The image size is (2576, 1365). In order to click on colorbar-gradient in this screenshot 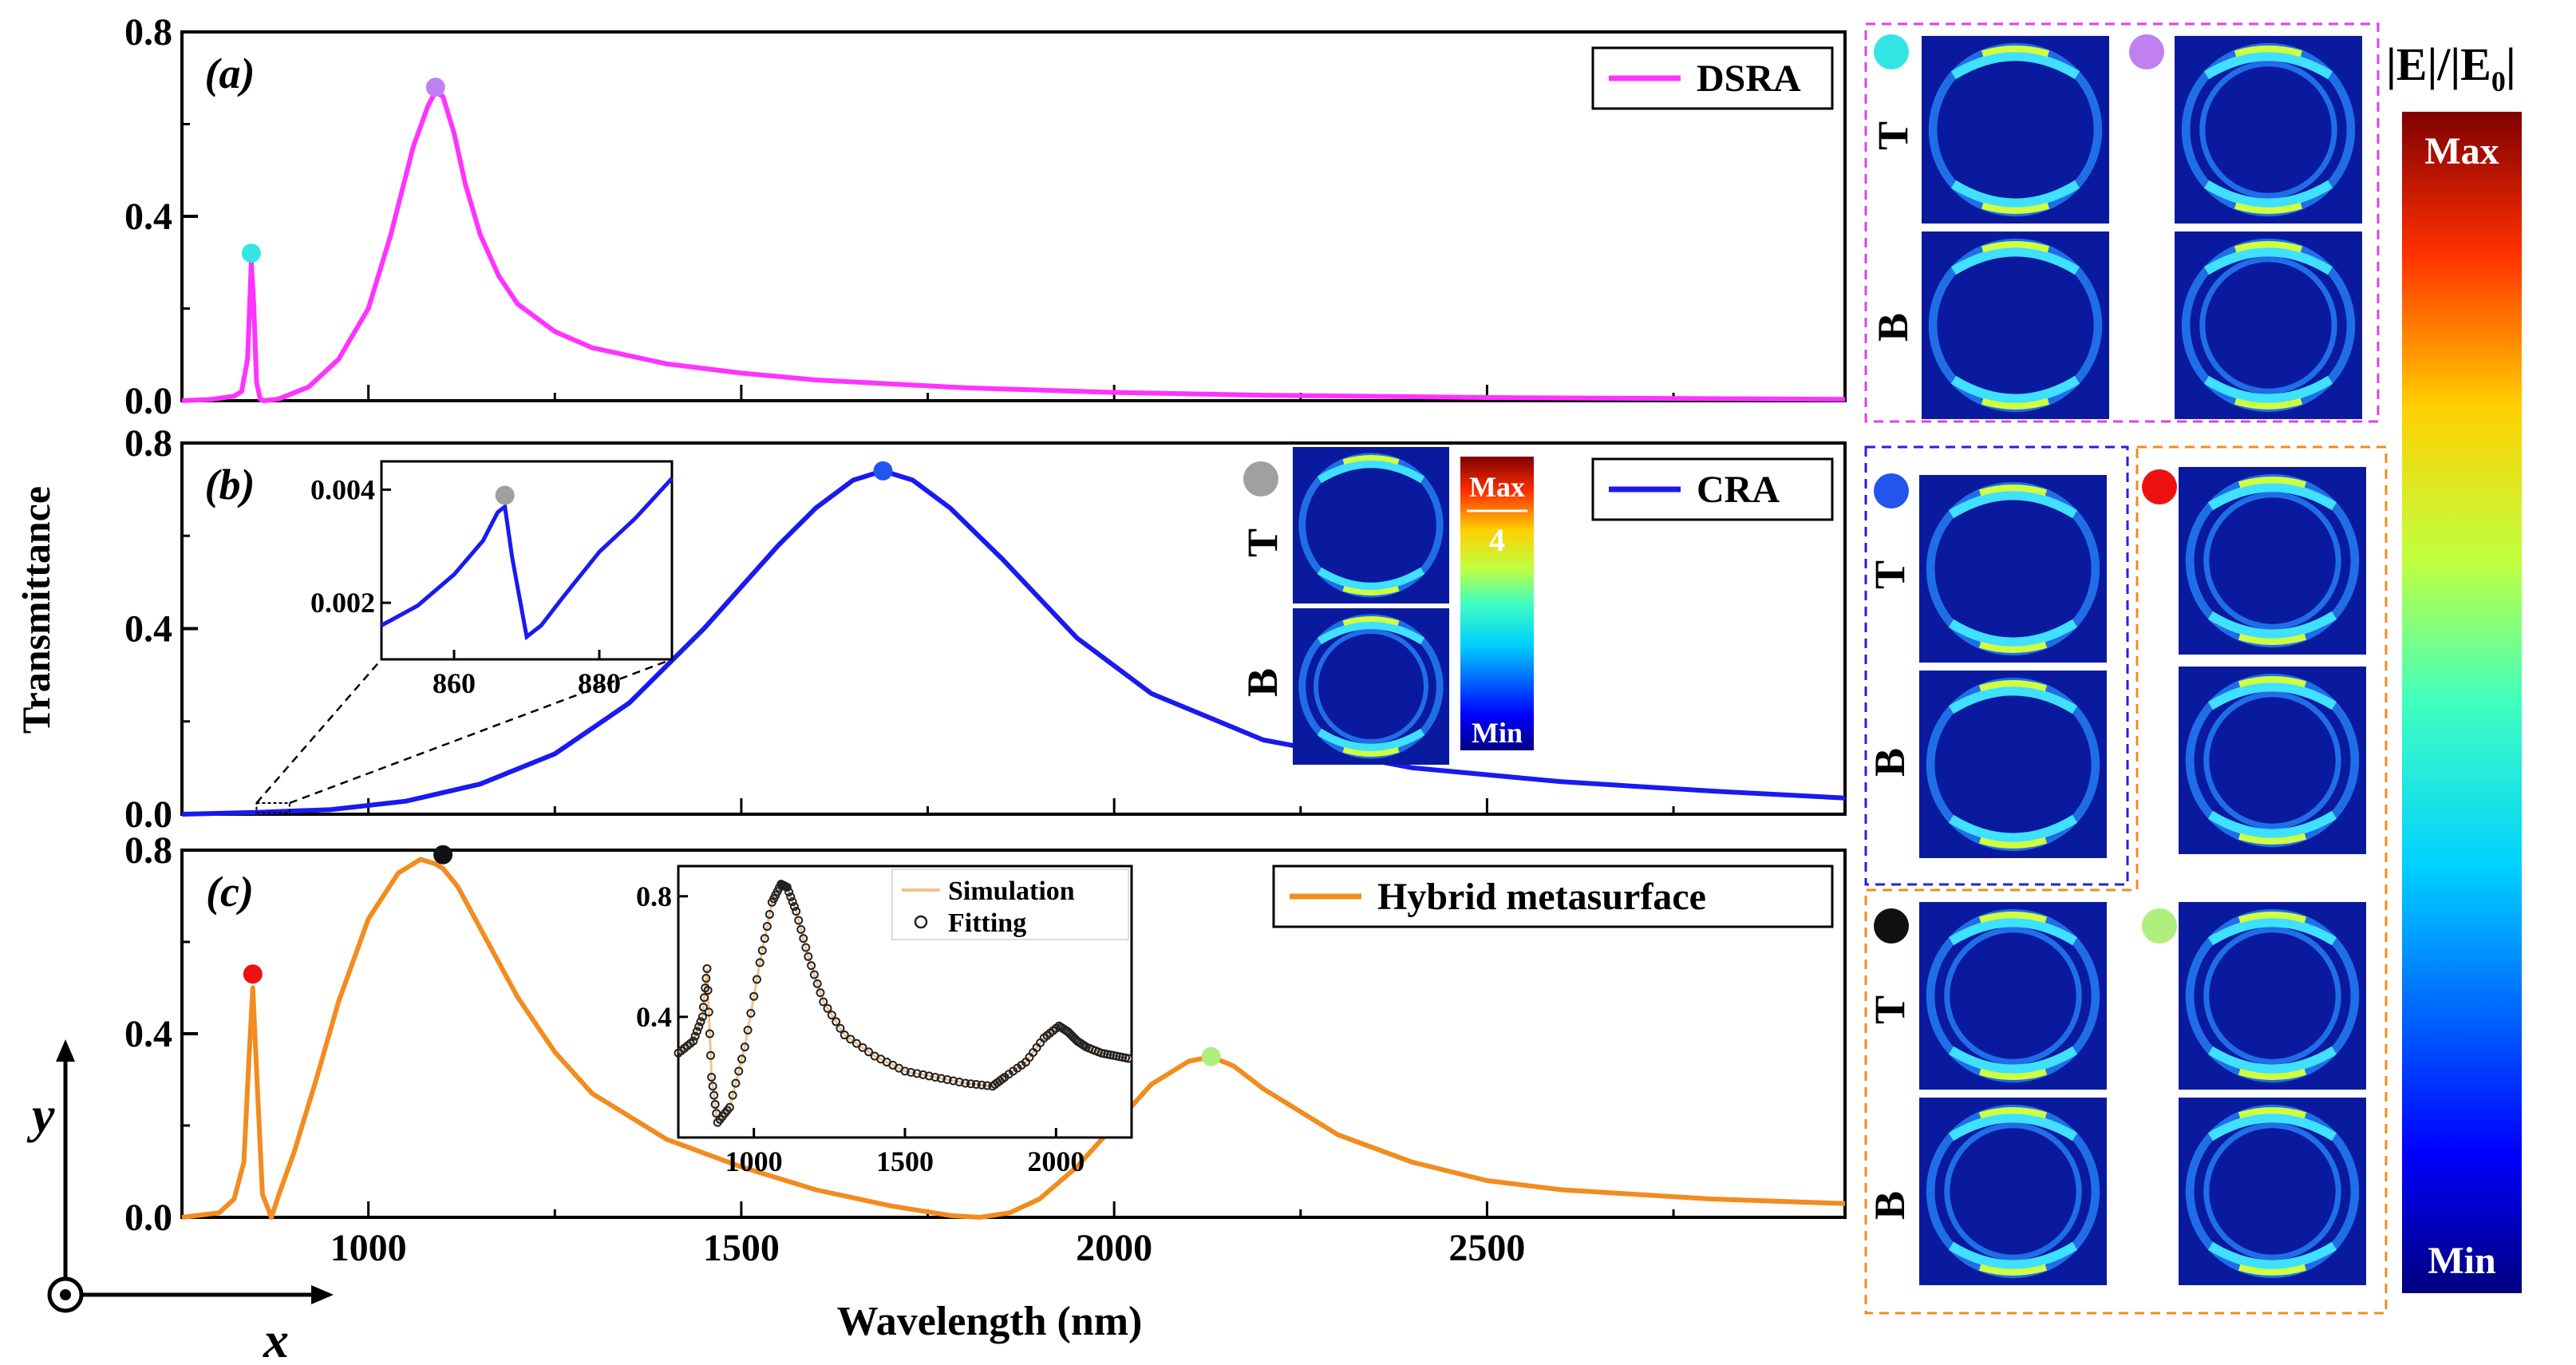, I will do `click(2462, 702)`.